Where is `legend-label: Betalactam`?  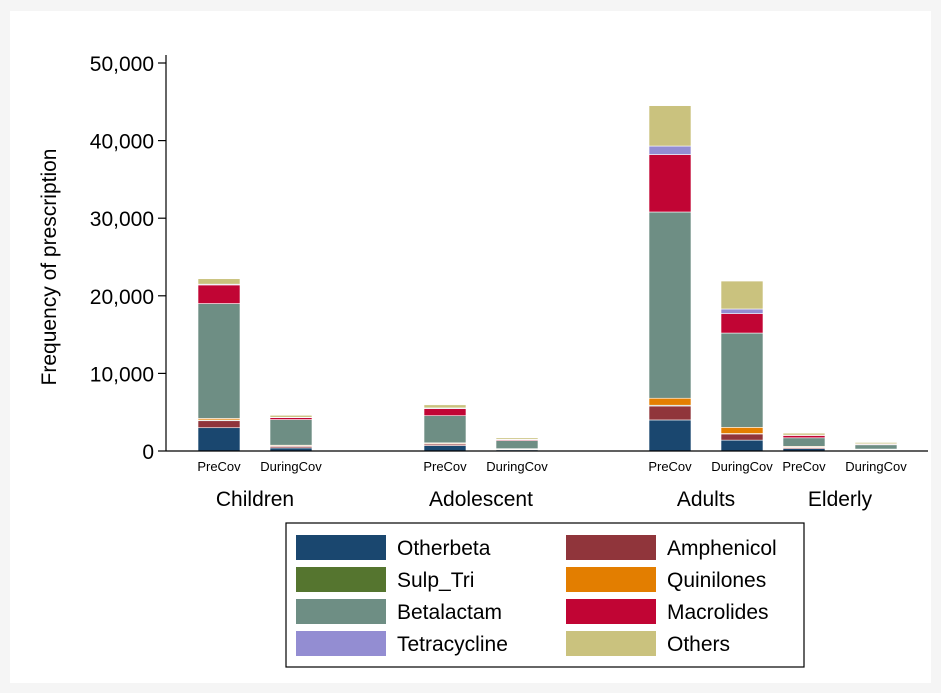
legend-label: Betalactam is located at coordinates (449, 612).